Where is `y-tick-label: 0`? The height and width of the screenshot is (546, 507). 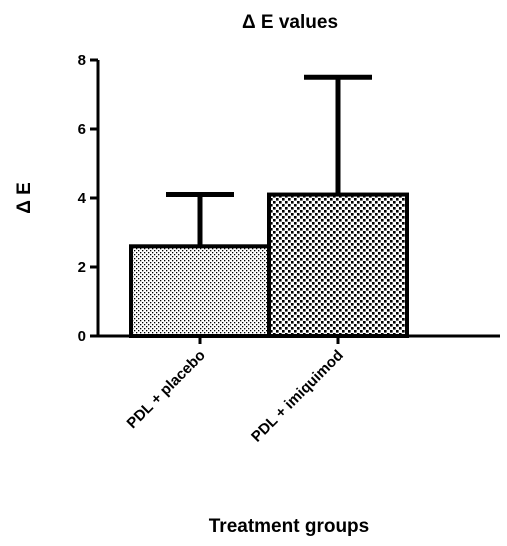
y-tick-label: 0 is located at coordinates (82, 336).